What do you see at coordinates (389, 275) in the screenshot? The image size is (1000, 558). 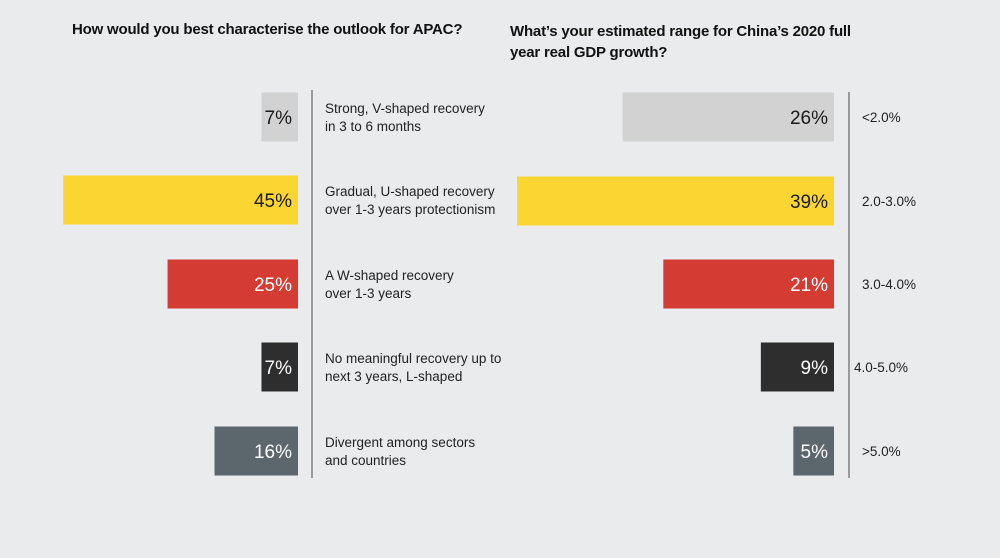 I see `apac-category-label-line: A W-shaped recovery` at bounding box center [389, 275].